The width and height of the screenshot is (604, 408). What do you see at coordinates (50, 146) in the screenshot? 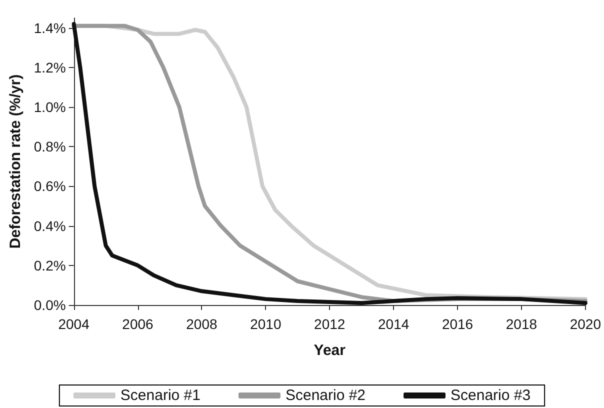
I see `y-tick-label: 0.8%` at bounding box center [50, 146].